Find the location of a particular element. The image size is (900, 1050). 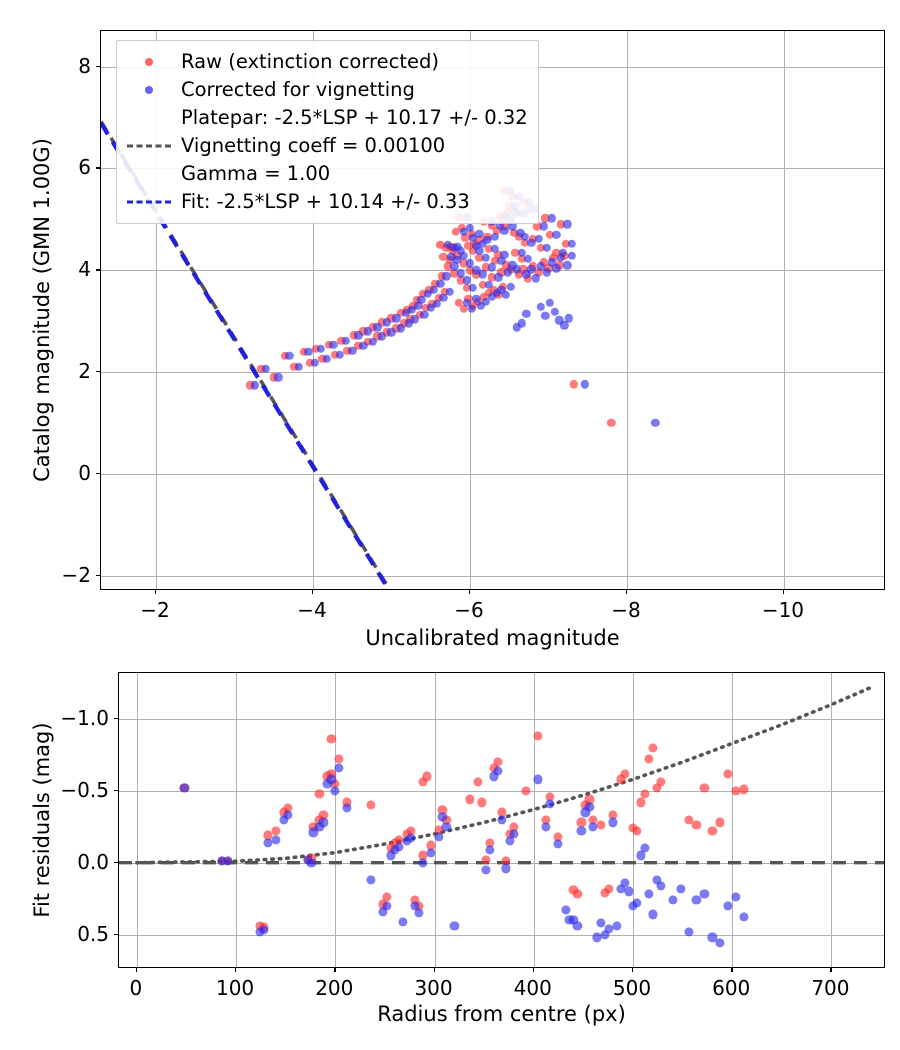

legend-label: Fit: -2.5*LSP + 10.14 +/- 0.33 is located at coordinates (325, 202).